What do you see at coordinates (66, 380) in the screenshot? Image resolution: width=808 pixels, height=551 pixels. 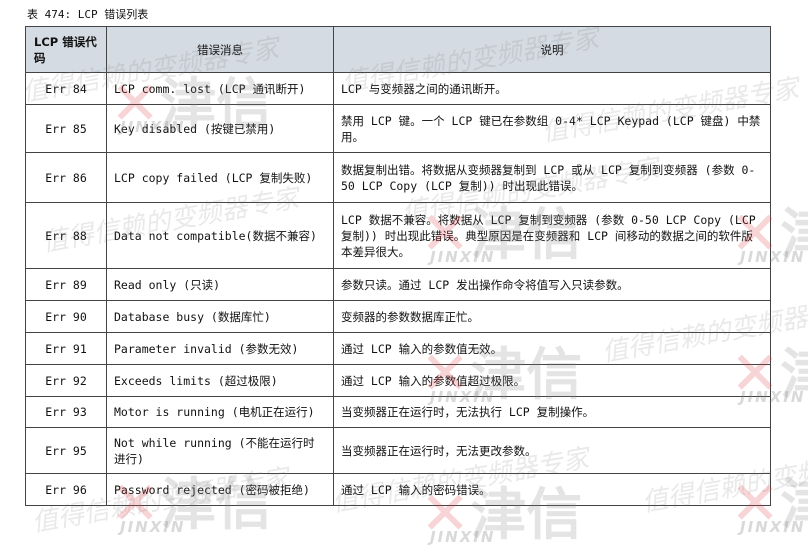 I see `error-code: Err 92` at bounding box center [66, 380].